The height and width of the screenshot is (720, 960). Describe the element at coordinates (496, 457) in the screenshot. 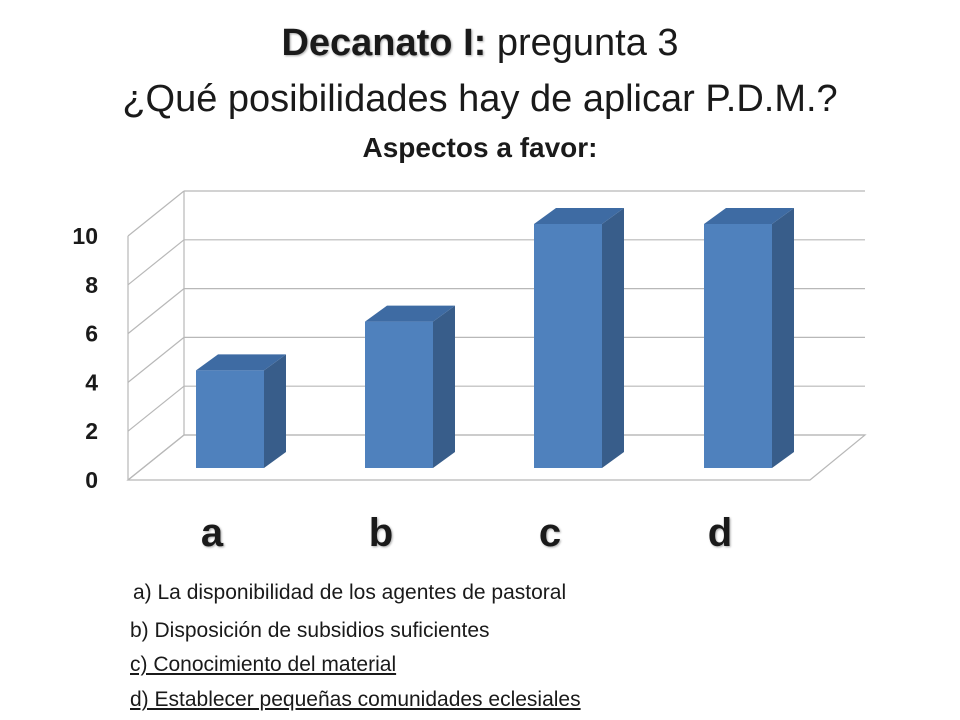

I see `chart-floor` at that location.